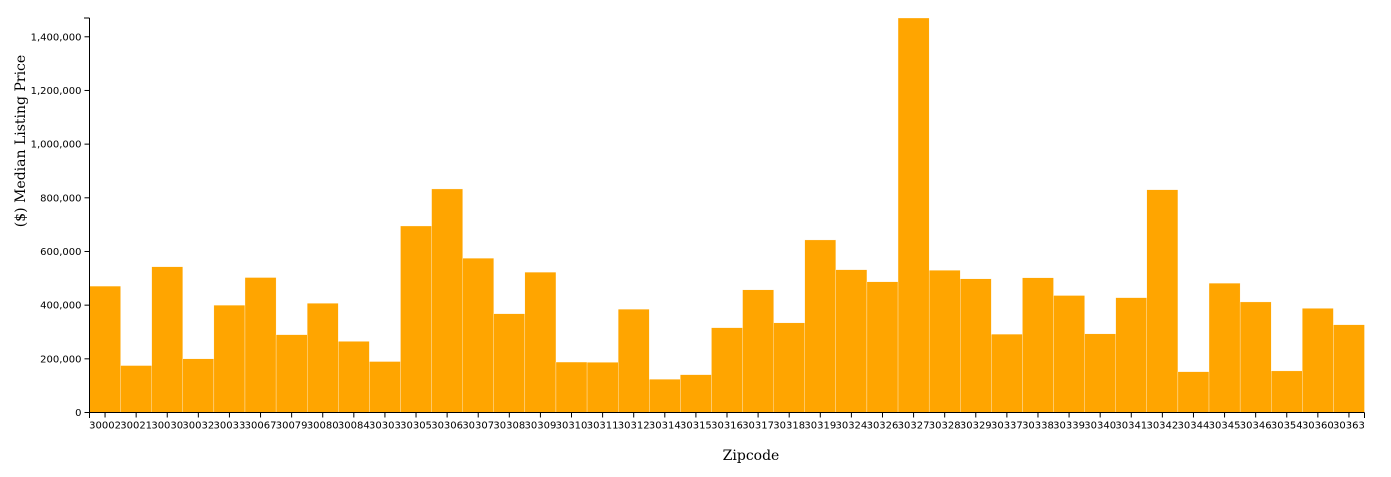  What do you see at coordinates (105, 426) in the screenshot?
I see `x-tick-label-30002: 30002` at bounding box center [105, 426].